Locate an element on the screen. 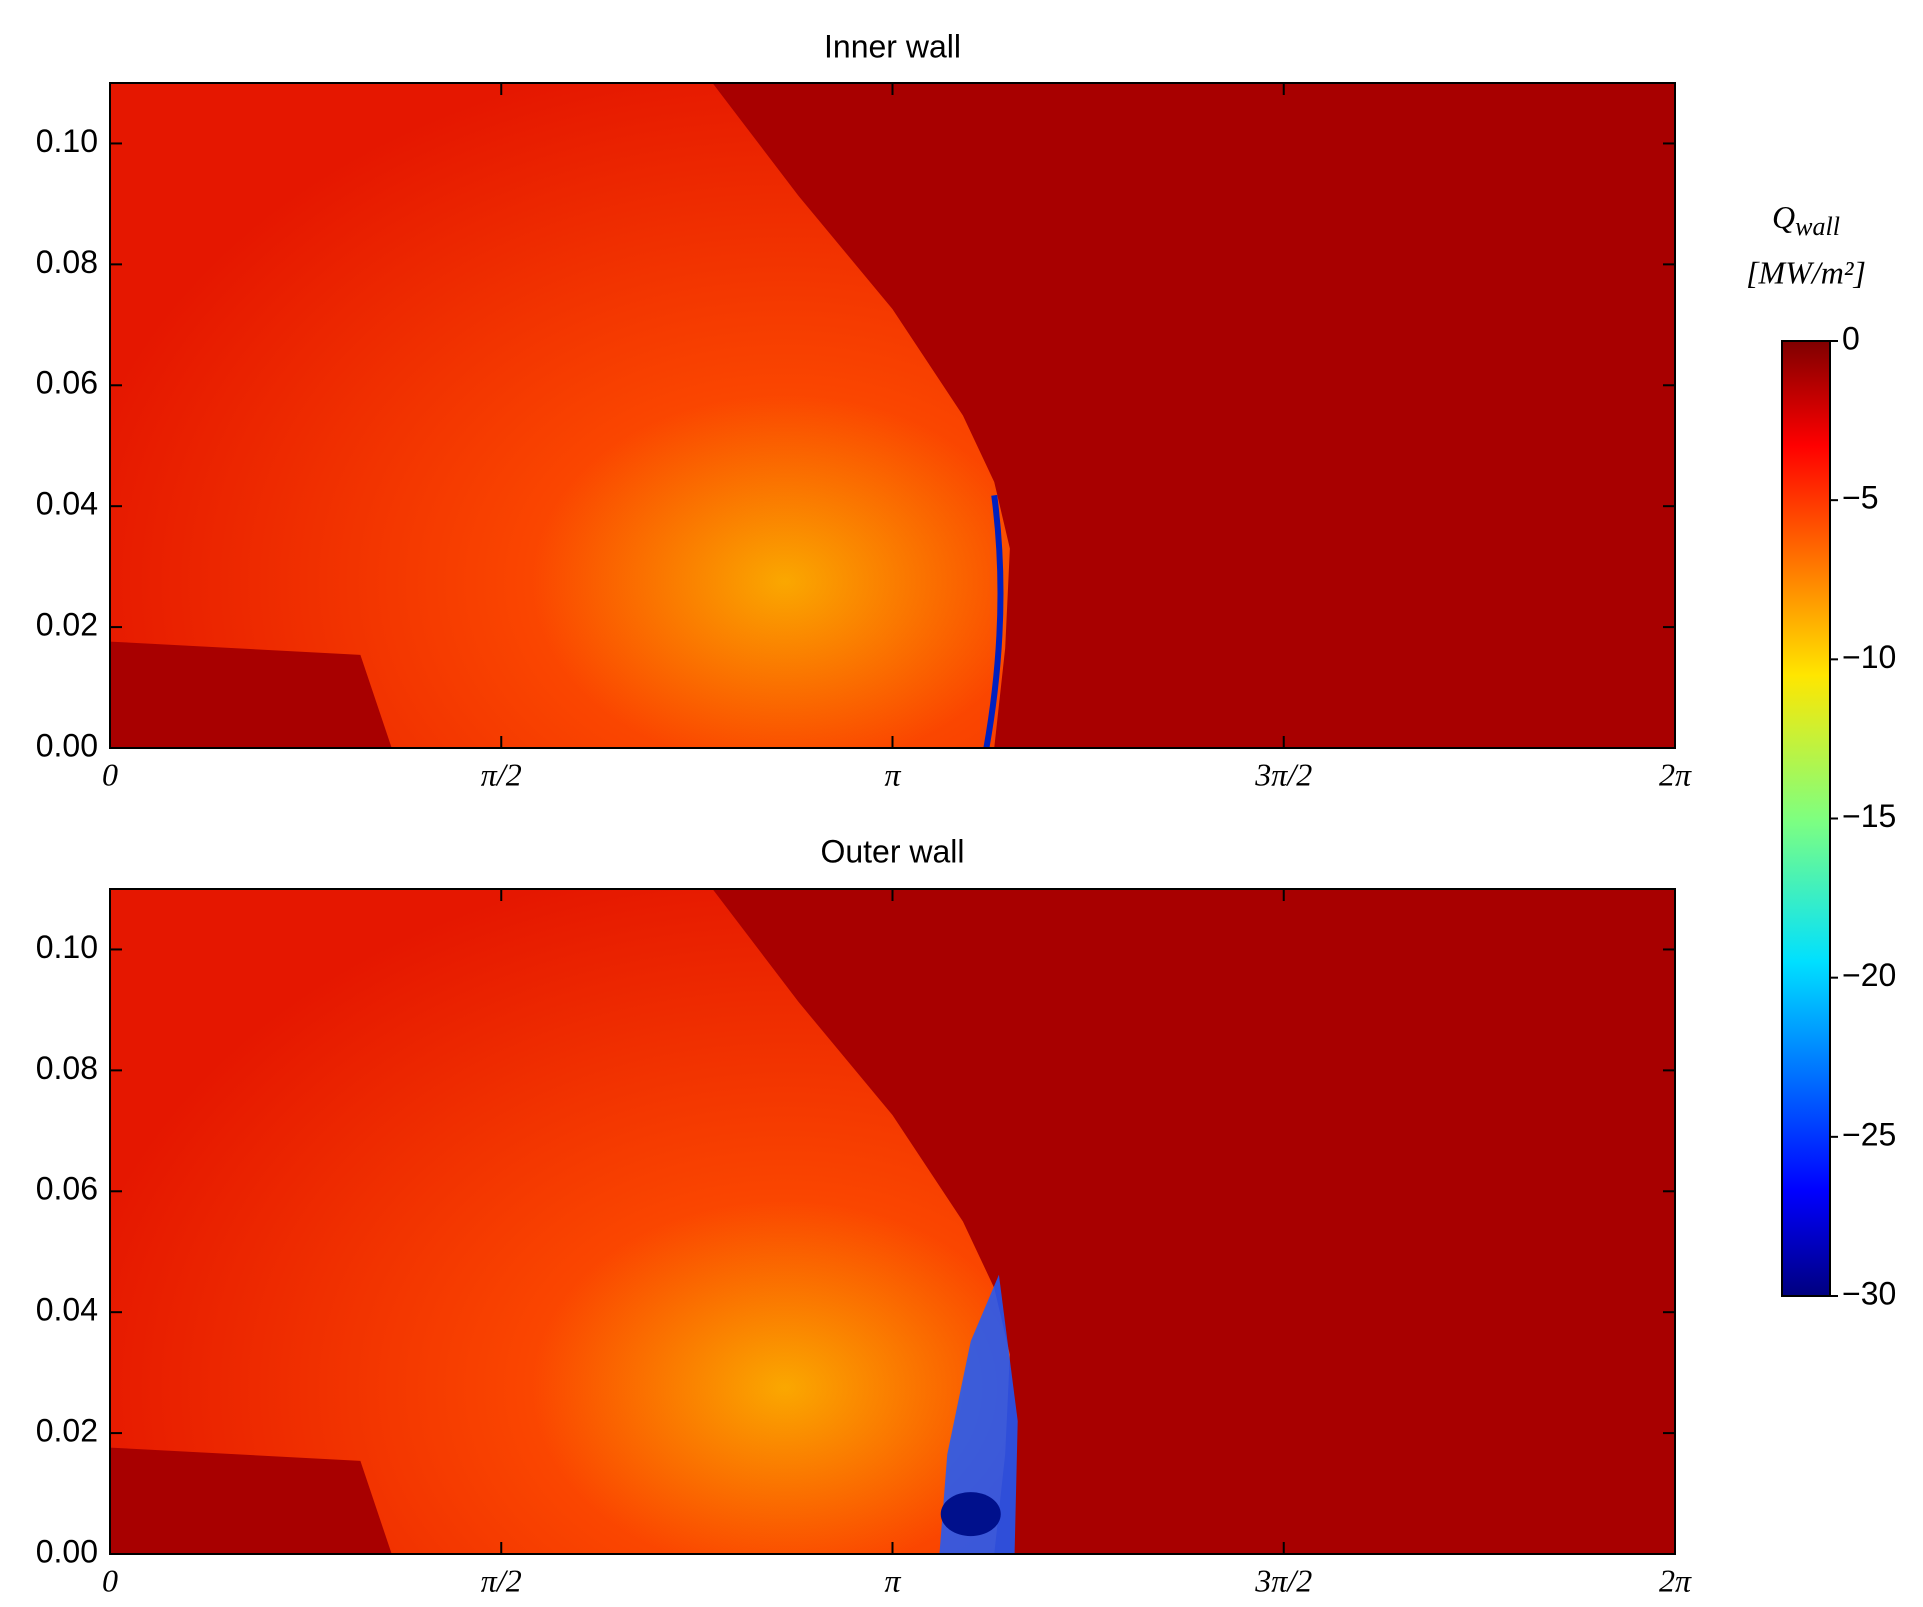 This screenshot has height=1607, width=1923. colorbar-tick-label: −5 is located at coordinates (1860, 498).